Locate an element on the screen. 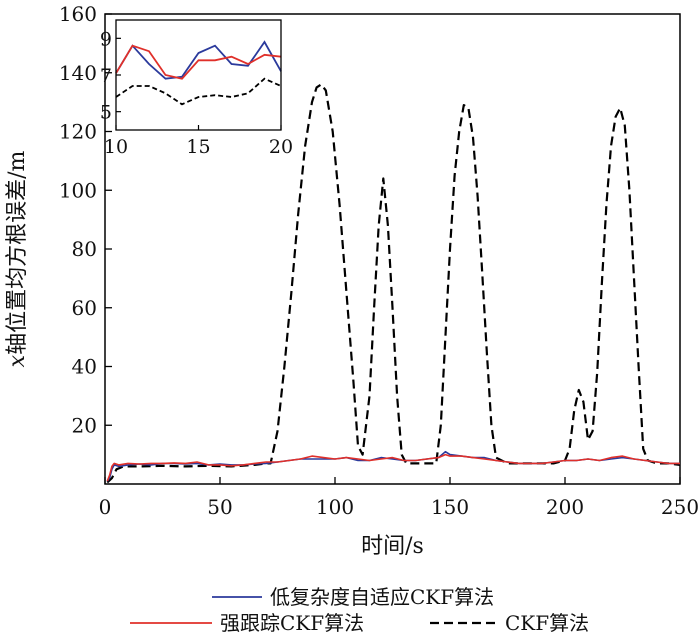  inset-plot: 10 15 20 5 7 9 is located at coordinates (196, 88).